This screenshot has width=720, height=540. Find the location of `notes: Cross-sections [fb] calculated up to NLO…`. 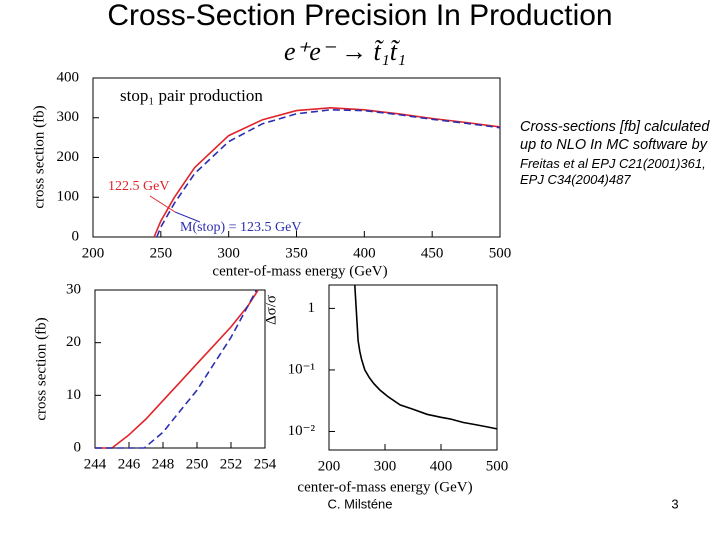

notes: Cross-sections [fb] calculated up to NLO… is located at coordinates (615, 153).